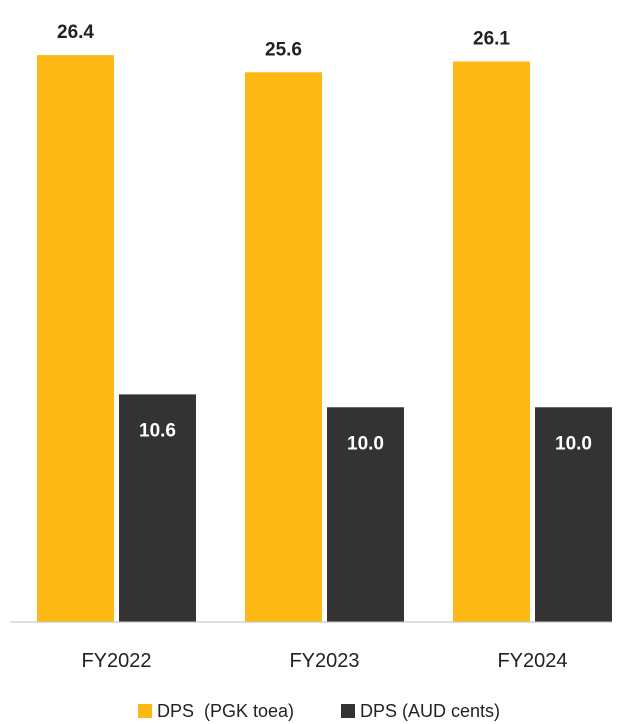 This screenshot has height=724, width=618. I want to click on data-label-fy2024-series-2: 10.0, so click(573, 443).